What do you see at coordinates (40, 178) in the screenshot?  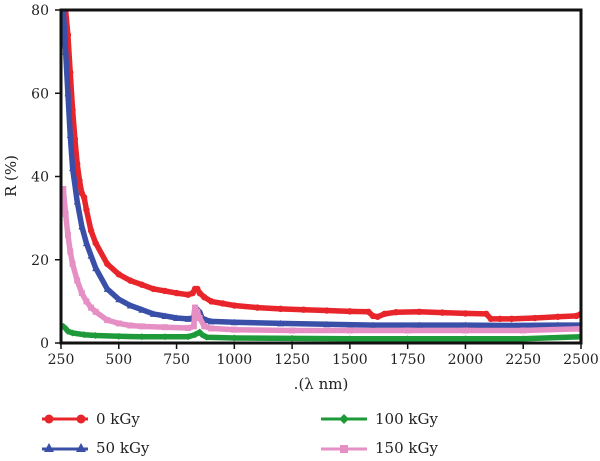 I see `y-tick-label: 40` at bounding box center [40, 178].